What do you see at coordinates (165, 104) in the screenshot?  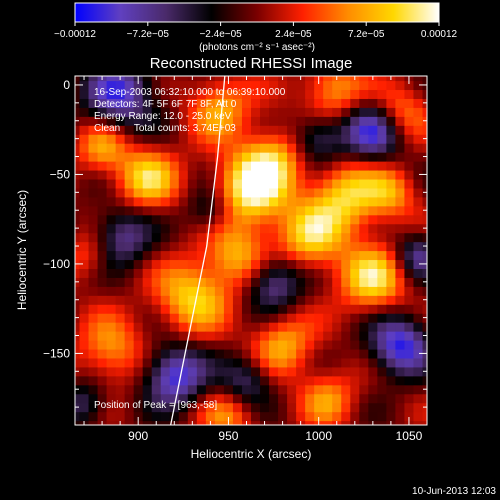 I see `annotation-detectors: Detectors: 4F 5F 6F 7F 8F, Att 0` at bounding box center [165, 104].